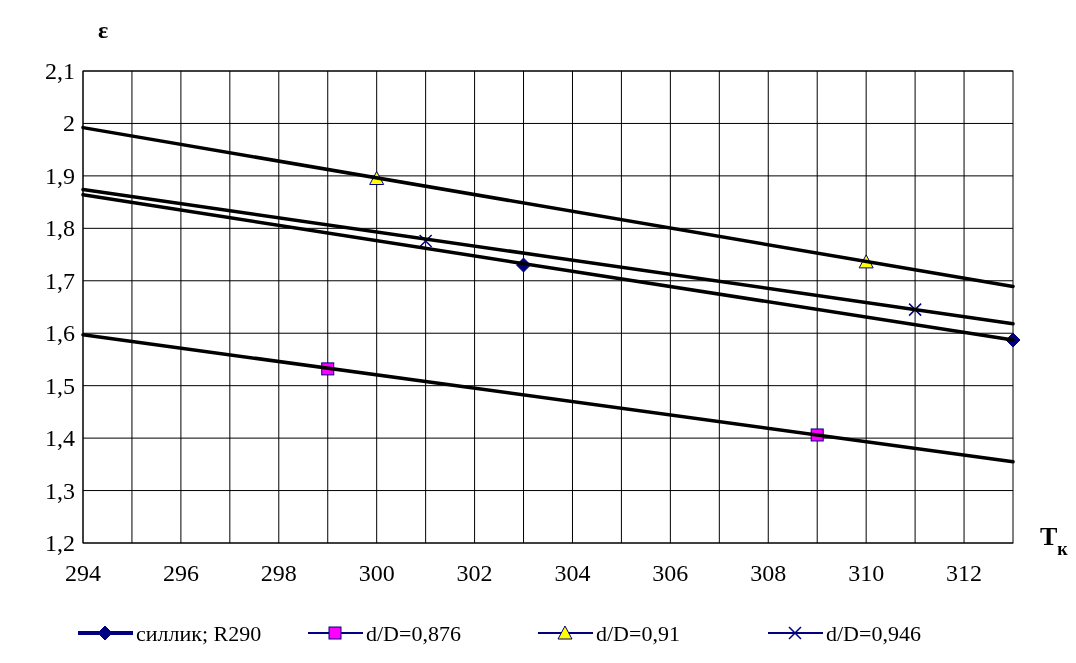 The image size is (1076, 663). What do you see at coordinates (278, 573) in the screenshot?
I see `x-tick-label: 298` at bounding box center [278, 573].